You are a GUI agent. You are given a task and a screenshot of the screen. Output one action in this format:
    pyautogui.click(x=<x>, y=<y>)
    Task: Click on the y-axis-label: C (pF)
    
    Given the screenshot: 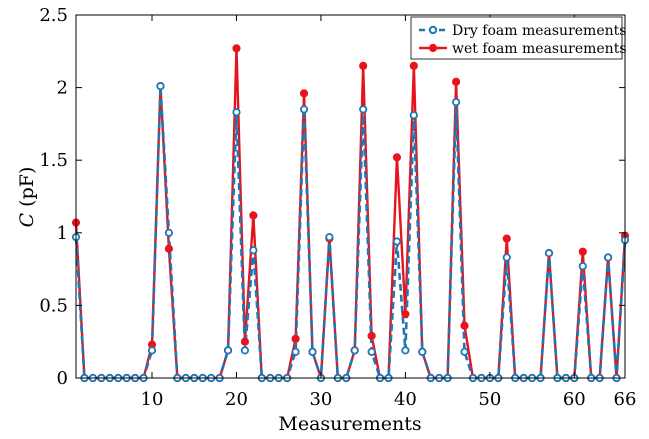 What is the action you would take?
    pyautogui.click(x=27, y=197)
    